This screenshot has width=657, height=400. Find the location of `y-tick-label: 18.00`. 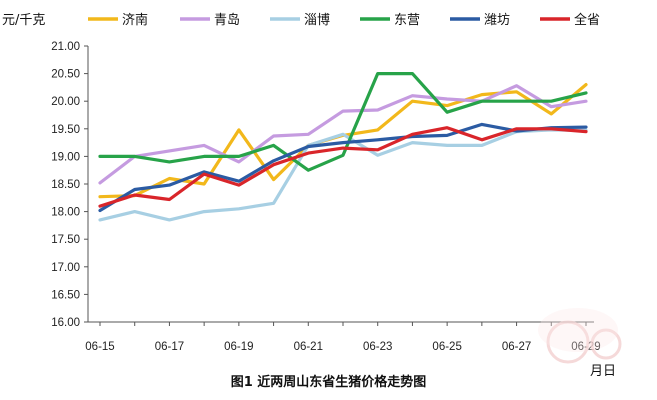

y-tick-label: 18.00 is located at coordinates (65, 213).